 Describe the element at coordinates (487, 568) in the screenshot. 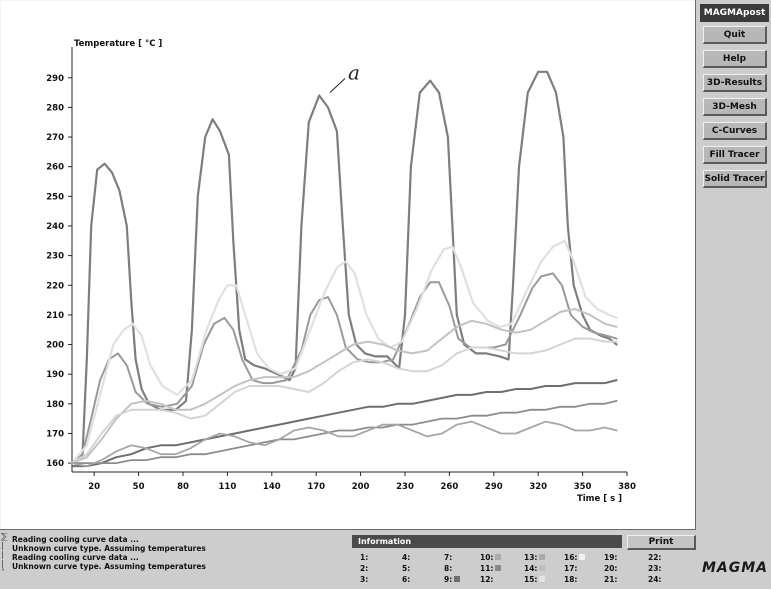

I see `info-cell-label: 11:` at that location.